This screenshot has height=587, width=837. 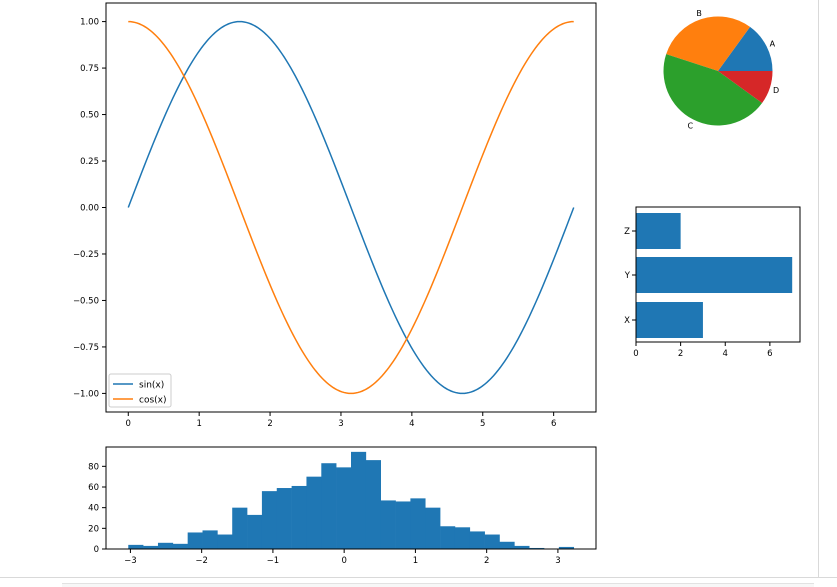 I want to click on barh-ytick-label: X, so click(x=627, y=321).